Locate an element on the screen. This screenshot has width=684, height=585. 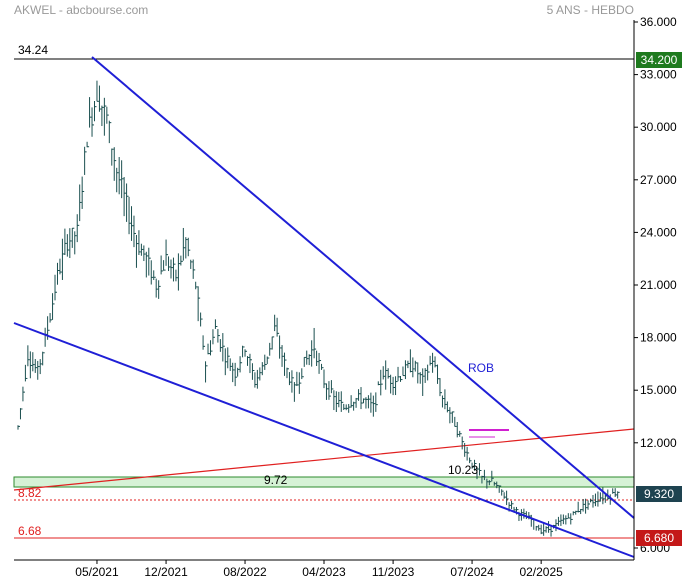
y-tick-label: 24.000 is located at coordinates (658, 232).